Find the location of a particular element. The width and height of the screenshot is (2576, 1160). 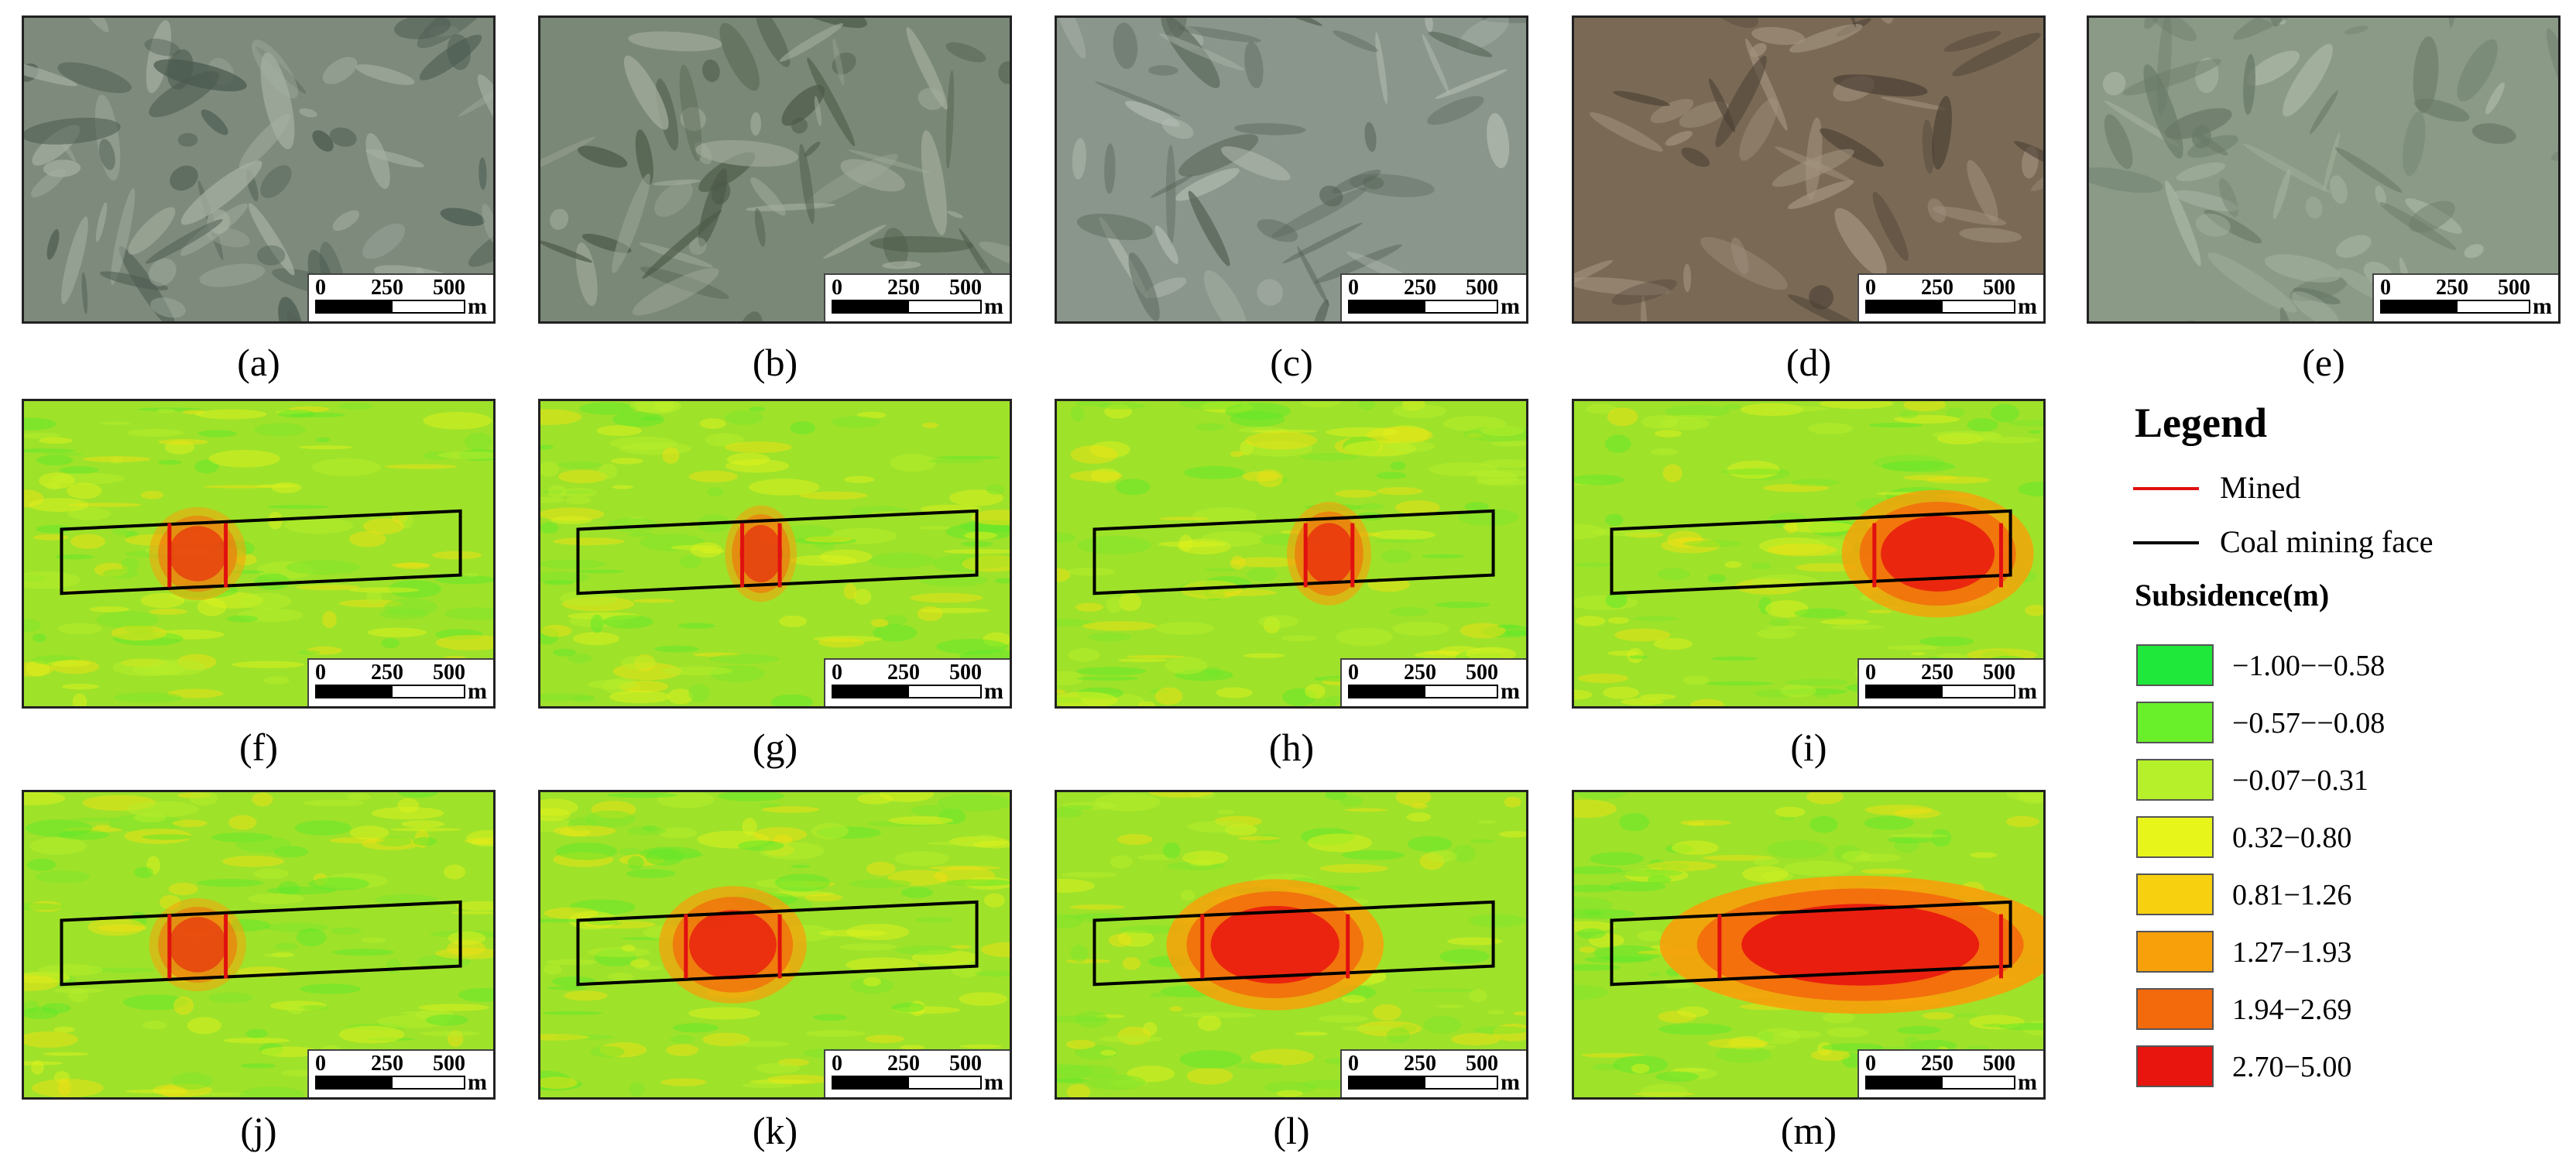

panel-d: 0 250 500 m is located at coordinates (1809, 169).